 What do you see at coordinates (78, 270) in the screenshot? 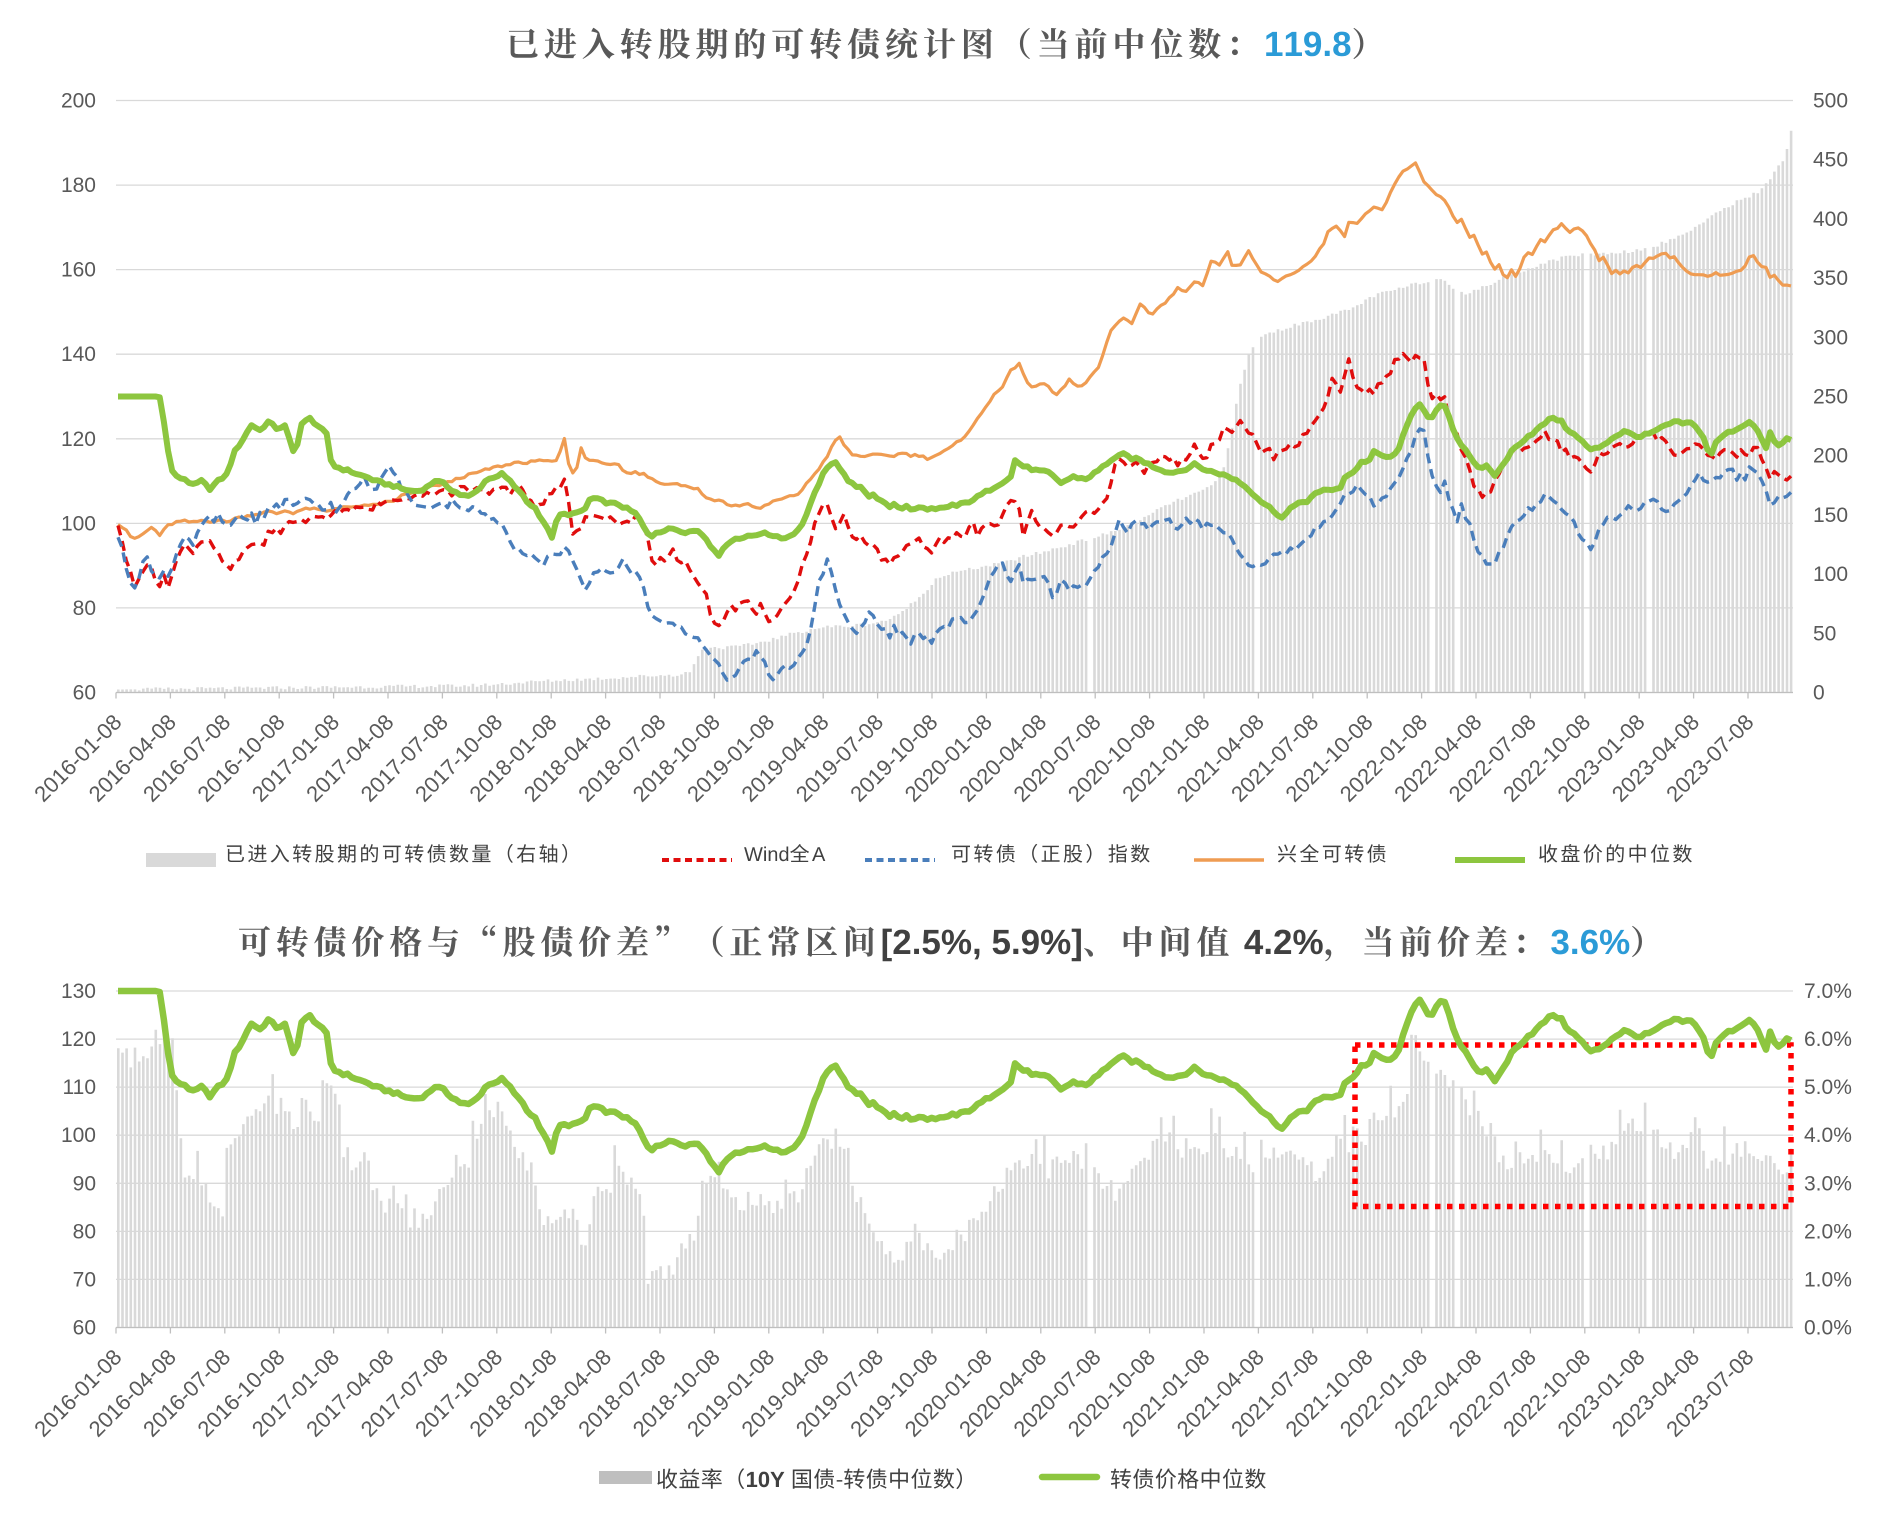
I see `svg-text: 160` at bounding box center [78, 270].